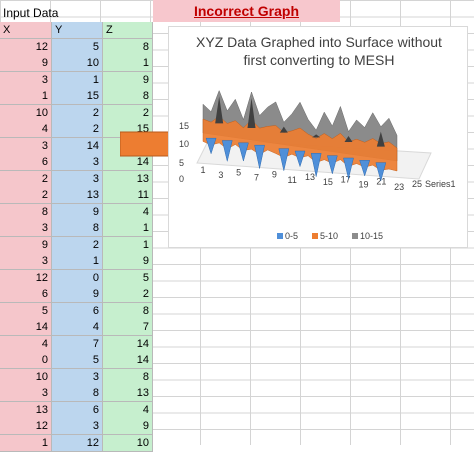  What do you see at coordinates (26, 327) in the screenshot?
I see `cell-x: 14` at bounding box center [26, 327].